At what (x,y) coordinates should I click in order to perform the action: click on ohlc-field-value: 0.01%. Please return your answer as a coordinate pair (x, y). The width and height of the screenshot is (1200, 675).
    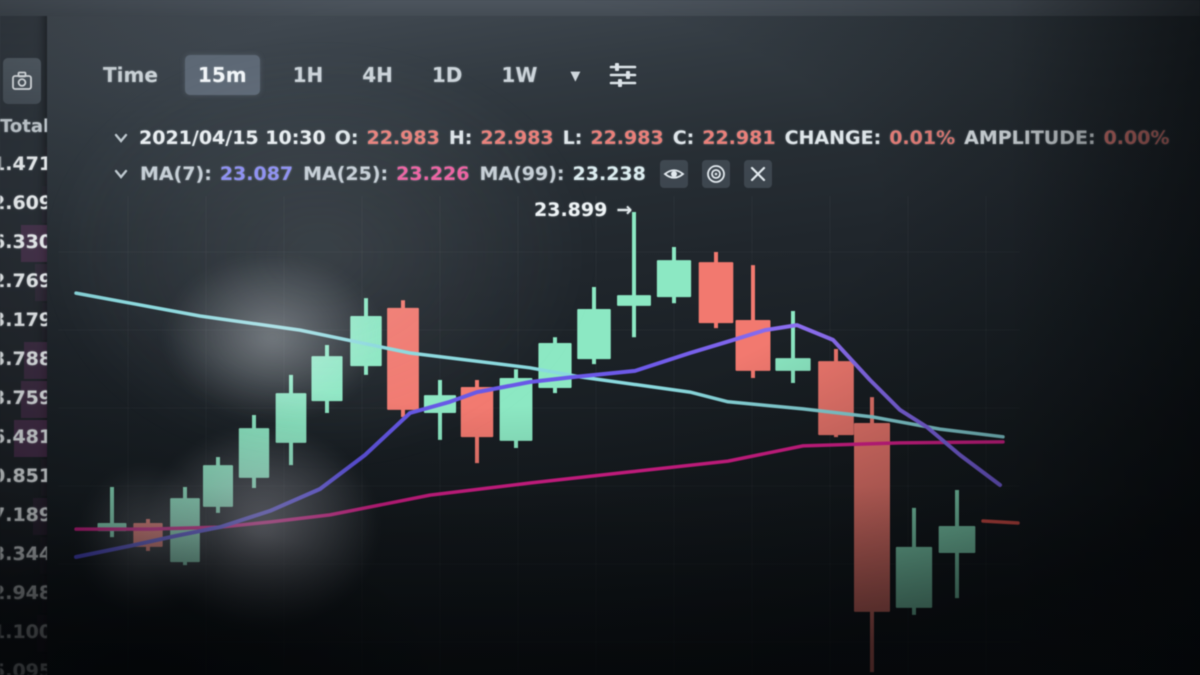
    Looking at the image, I should click on (922, 138).